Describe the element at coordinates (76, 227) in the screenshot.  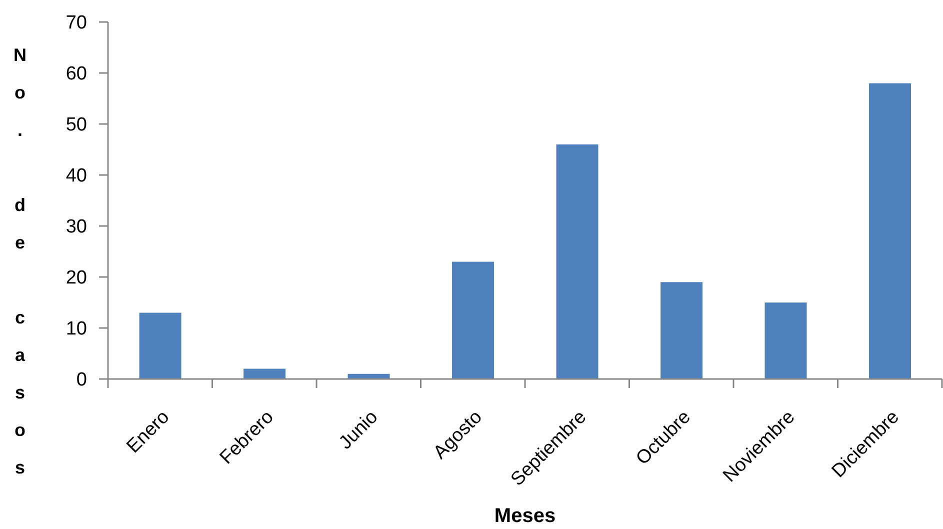
I see `y-tick-label: 30` at that location.